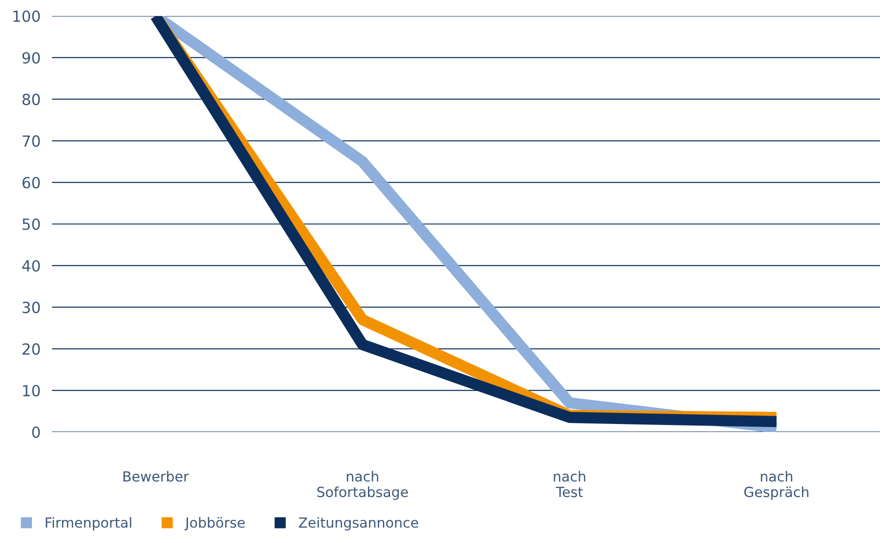 Image resolution: width=884 pixels, height=543 pixels. What do you see at coordinates (36, 432) in the screenshot?
I see `y-tick-label: 0` at bounding box center [36, 432].